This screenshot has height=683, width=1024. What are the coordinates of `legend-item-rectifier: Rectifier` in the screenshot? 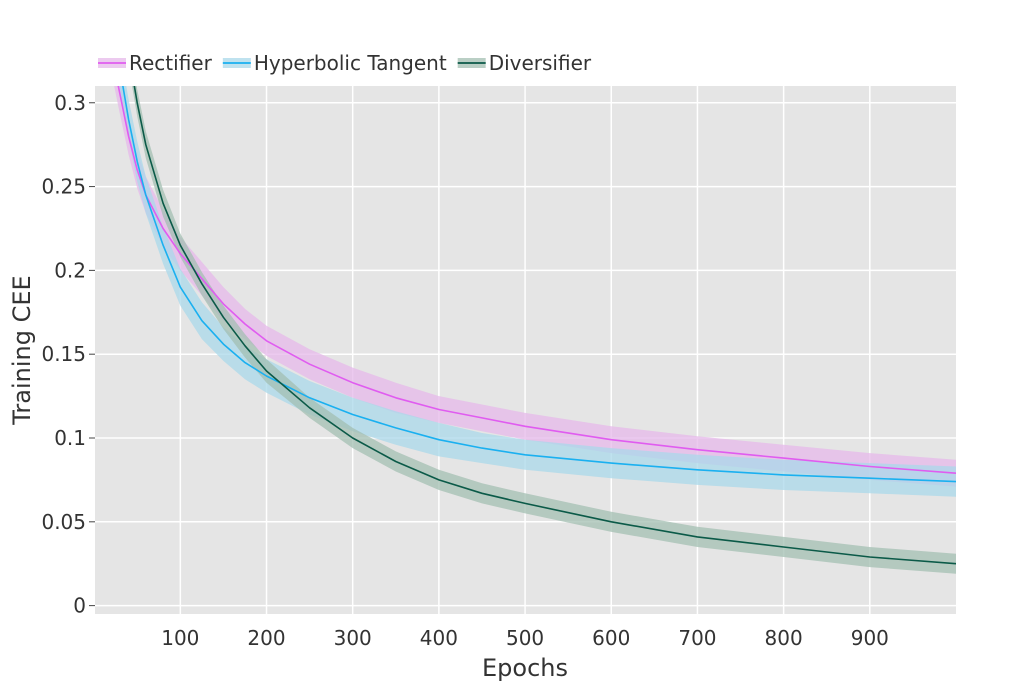 It's located at (155, 63).